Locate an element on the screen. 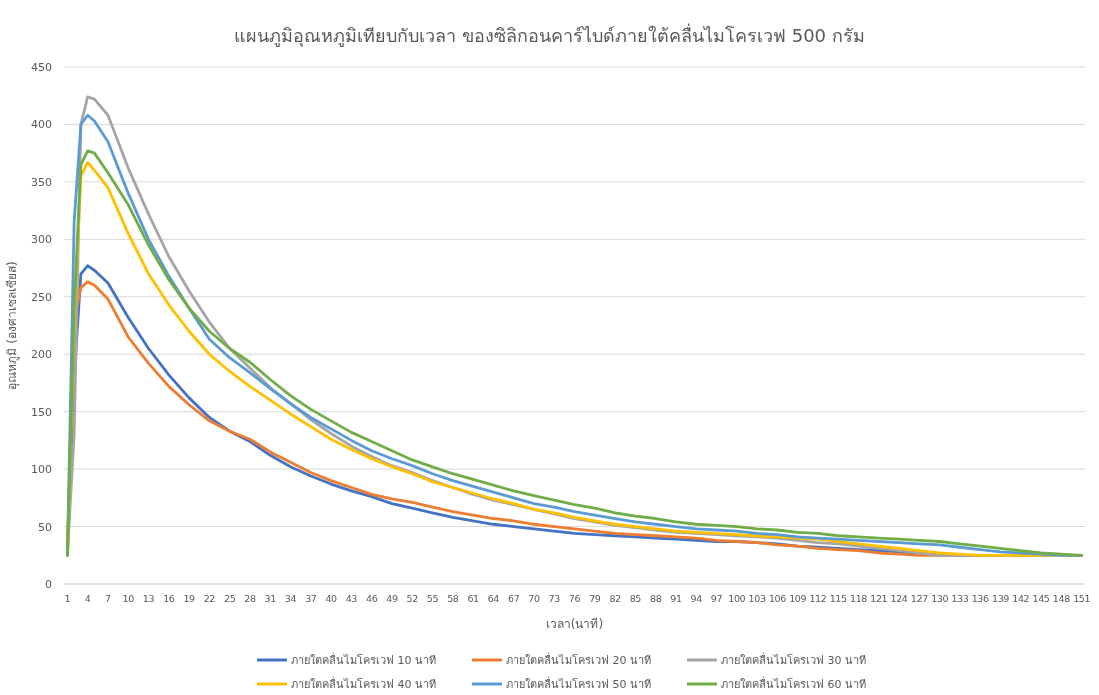 The width and height of the screenshot is (1099, 695). y-tick-label: 200 is located at coordinates (41, 355).